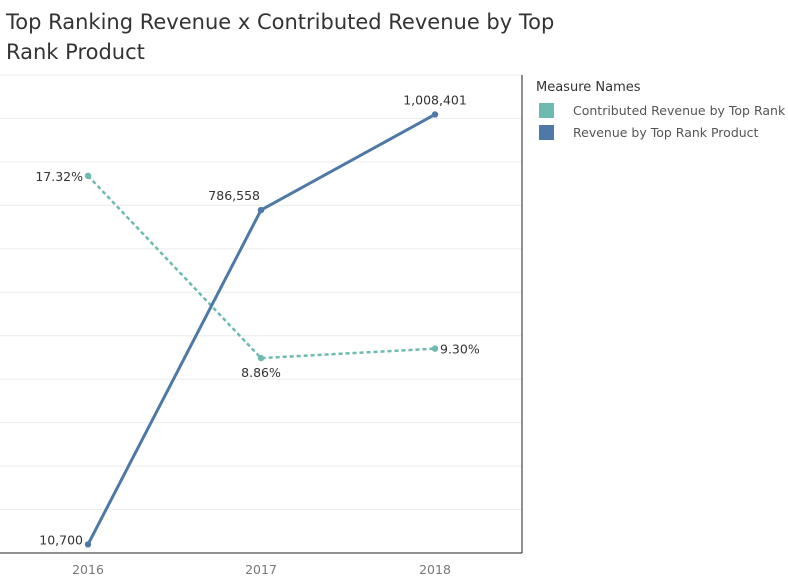 The width and height of the screenshot is (788, 579). Describe the element at coordinates (234, 195) in the screenshot. I see `data-label: 786,558` at that location.